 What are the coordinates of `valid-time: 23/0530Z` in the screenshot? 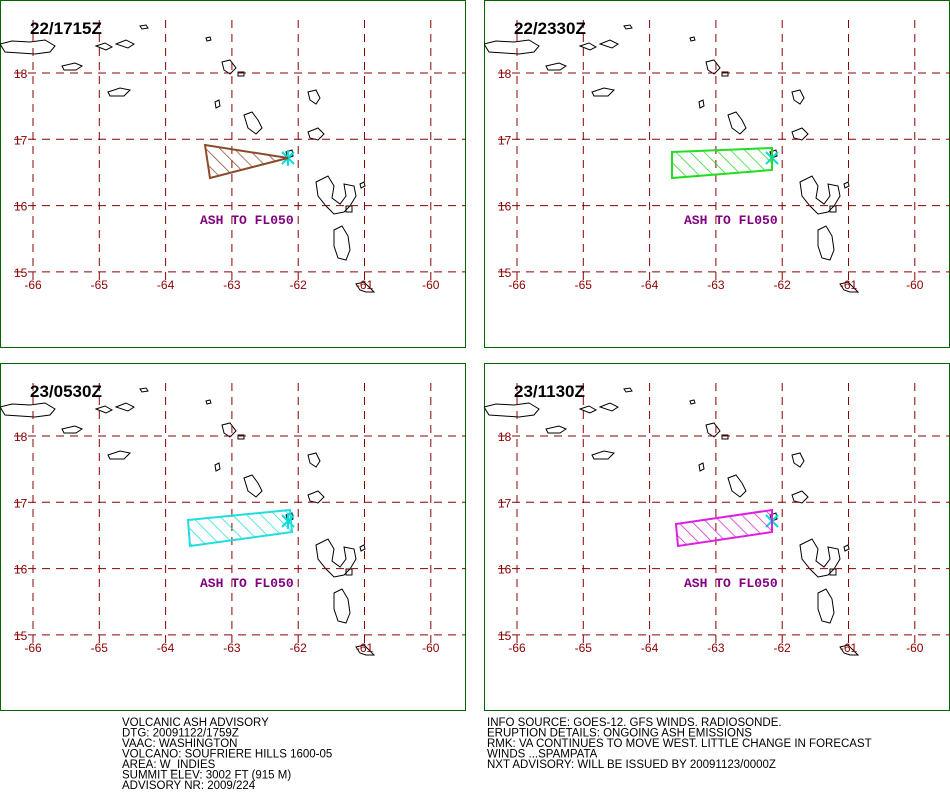 It's located at (66, 391).